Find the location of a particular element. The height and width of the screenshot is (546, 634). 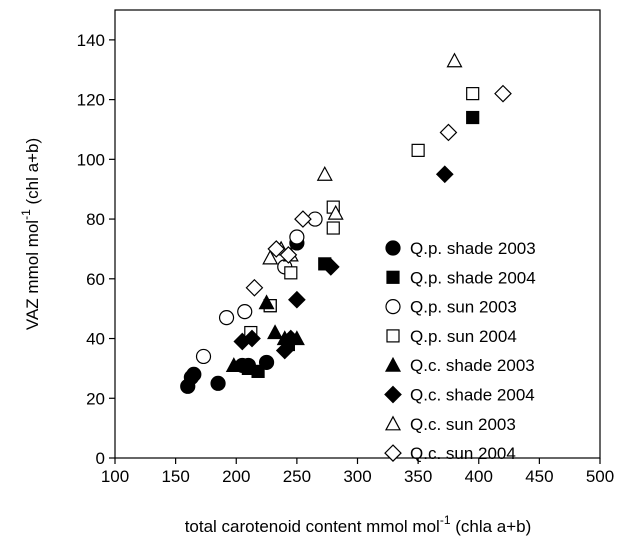

legend-label: Q.p. shade 2003 is located at coordinates (473, 248).